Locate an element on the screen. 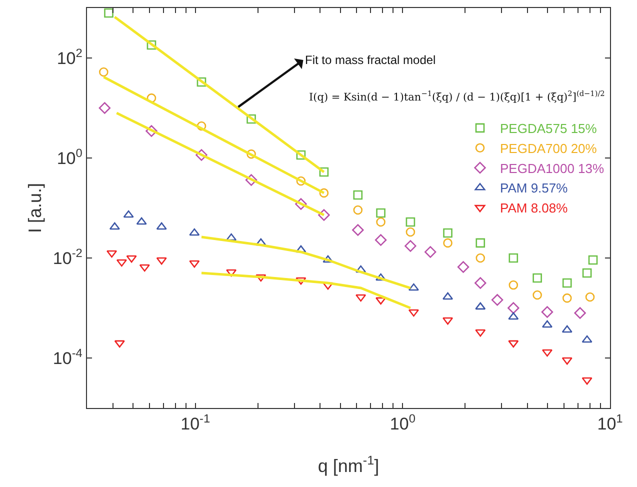 The image size is (637, 487). x-tick-label: 10$^{0}$ is located at coordinates (403, 422).